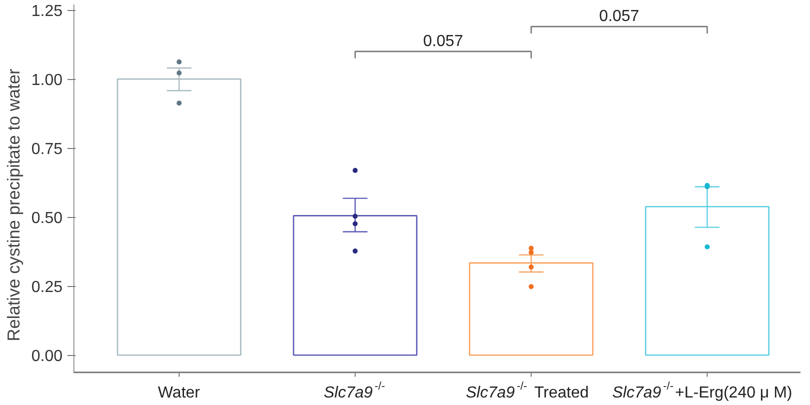 Image resolution: width=810 pixels, height=405 pixels. What do you see at coordinates (13, 205) in the screenshot?
I see `y-axis-title: Relative cystine precipitate to water` at bounding box center [13, 205].